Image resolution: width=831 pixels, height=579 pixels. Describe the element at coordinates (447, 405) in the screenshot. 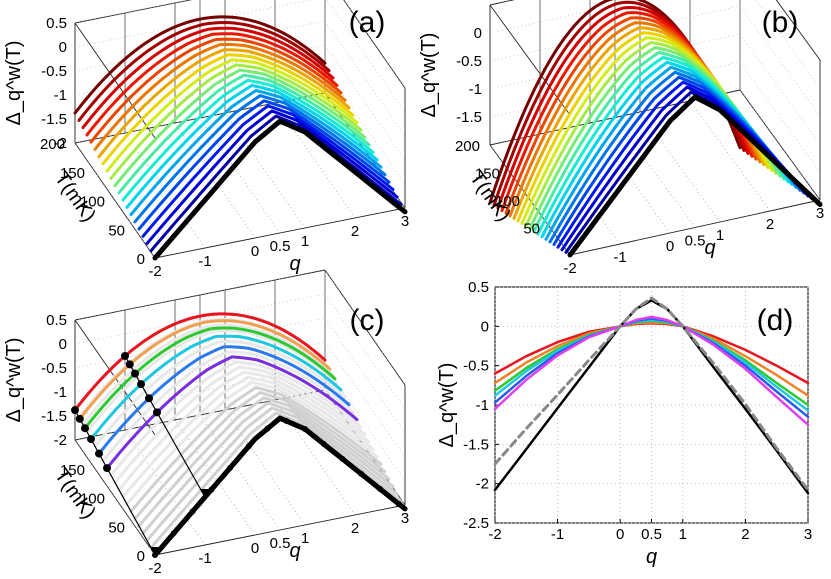

I see `y-axis-label: Δ_q^w(T)` at that location.